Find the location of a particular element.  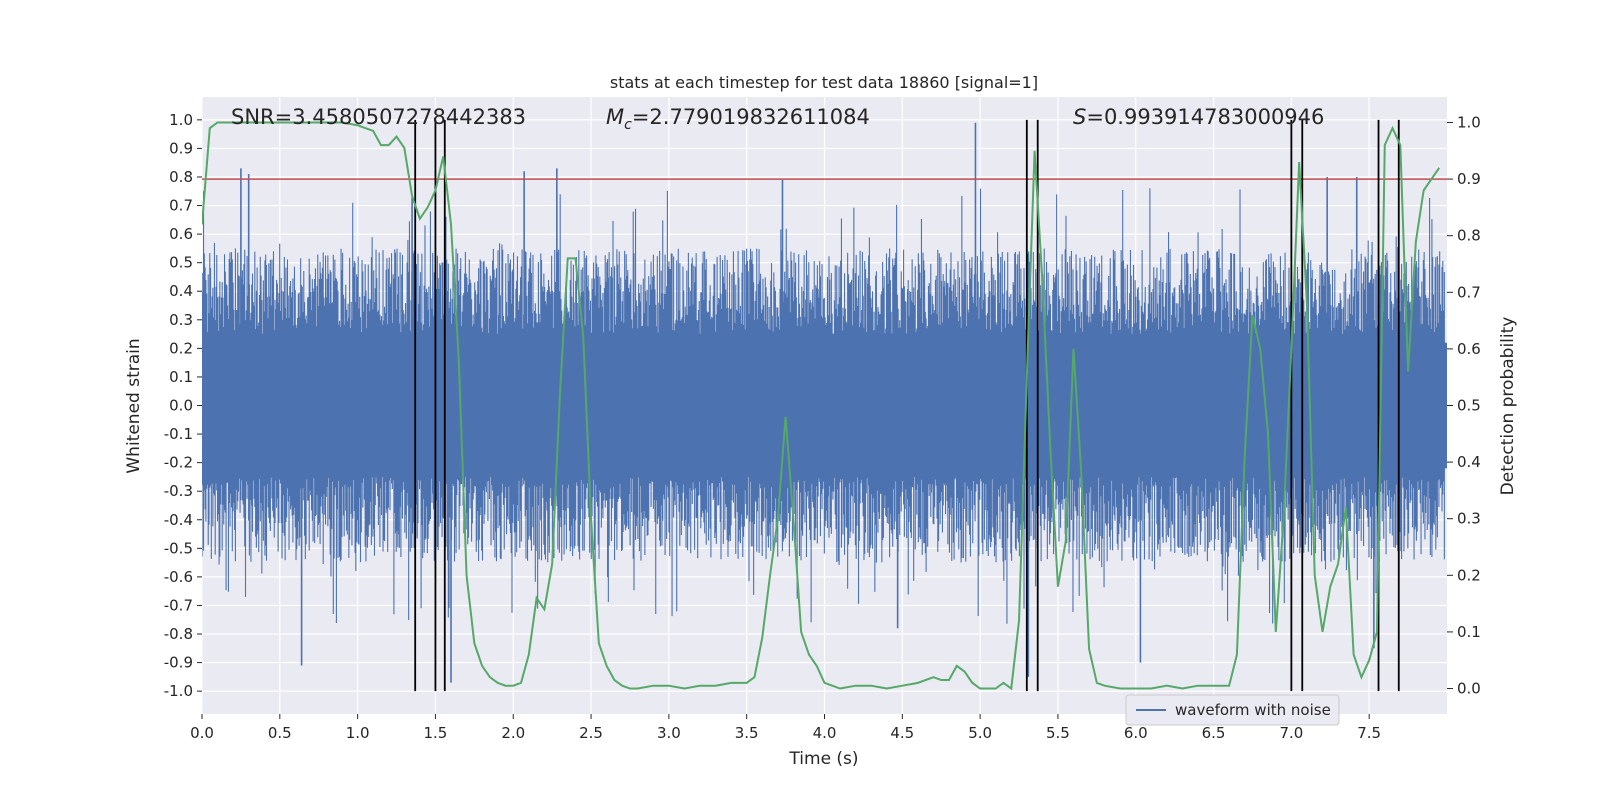

x-tick-label: 6.0 is located at coordinates (1136, 733).